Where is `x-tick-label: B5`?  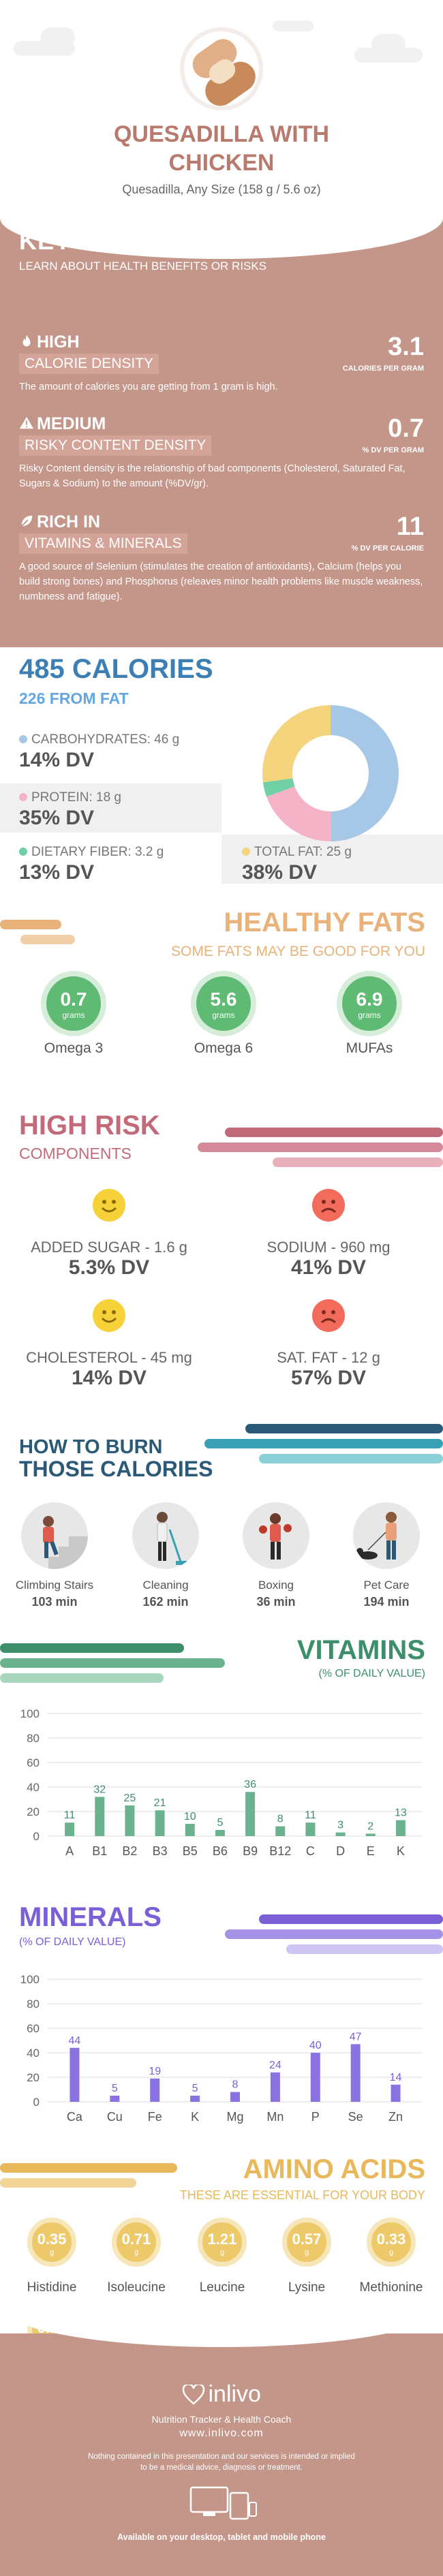 x-tick-label: B5 is located at coordinates (190, 1851).